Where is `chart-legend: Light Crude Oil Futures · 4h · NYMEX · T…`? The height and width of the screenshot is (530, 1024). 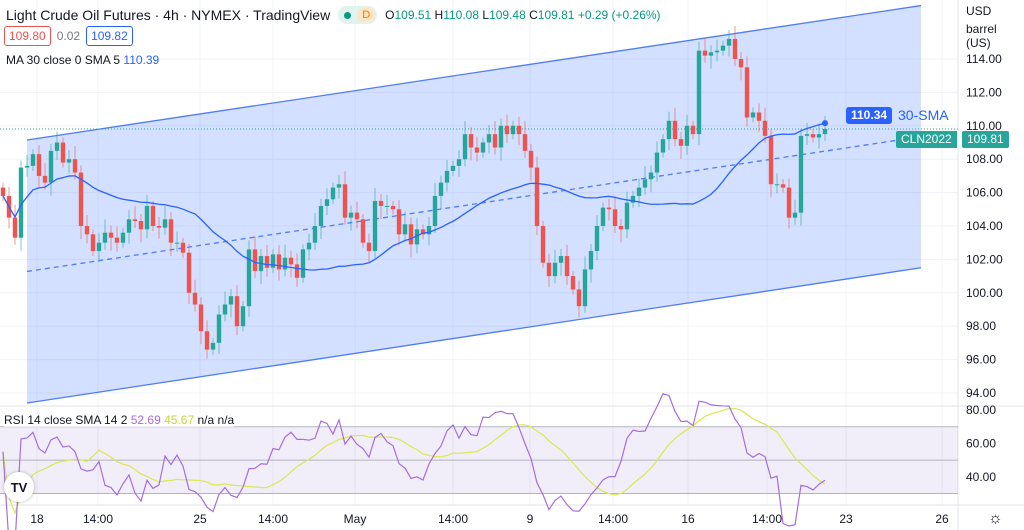 chart-legend: Light Crude Oil Futures · 4h · NYMEX · T… is located at coordinates (333, 15).